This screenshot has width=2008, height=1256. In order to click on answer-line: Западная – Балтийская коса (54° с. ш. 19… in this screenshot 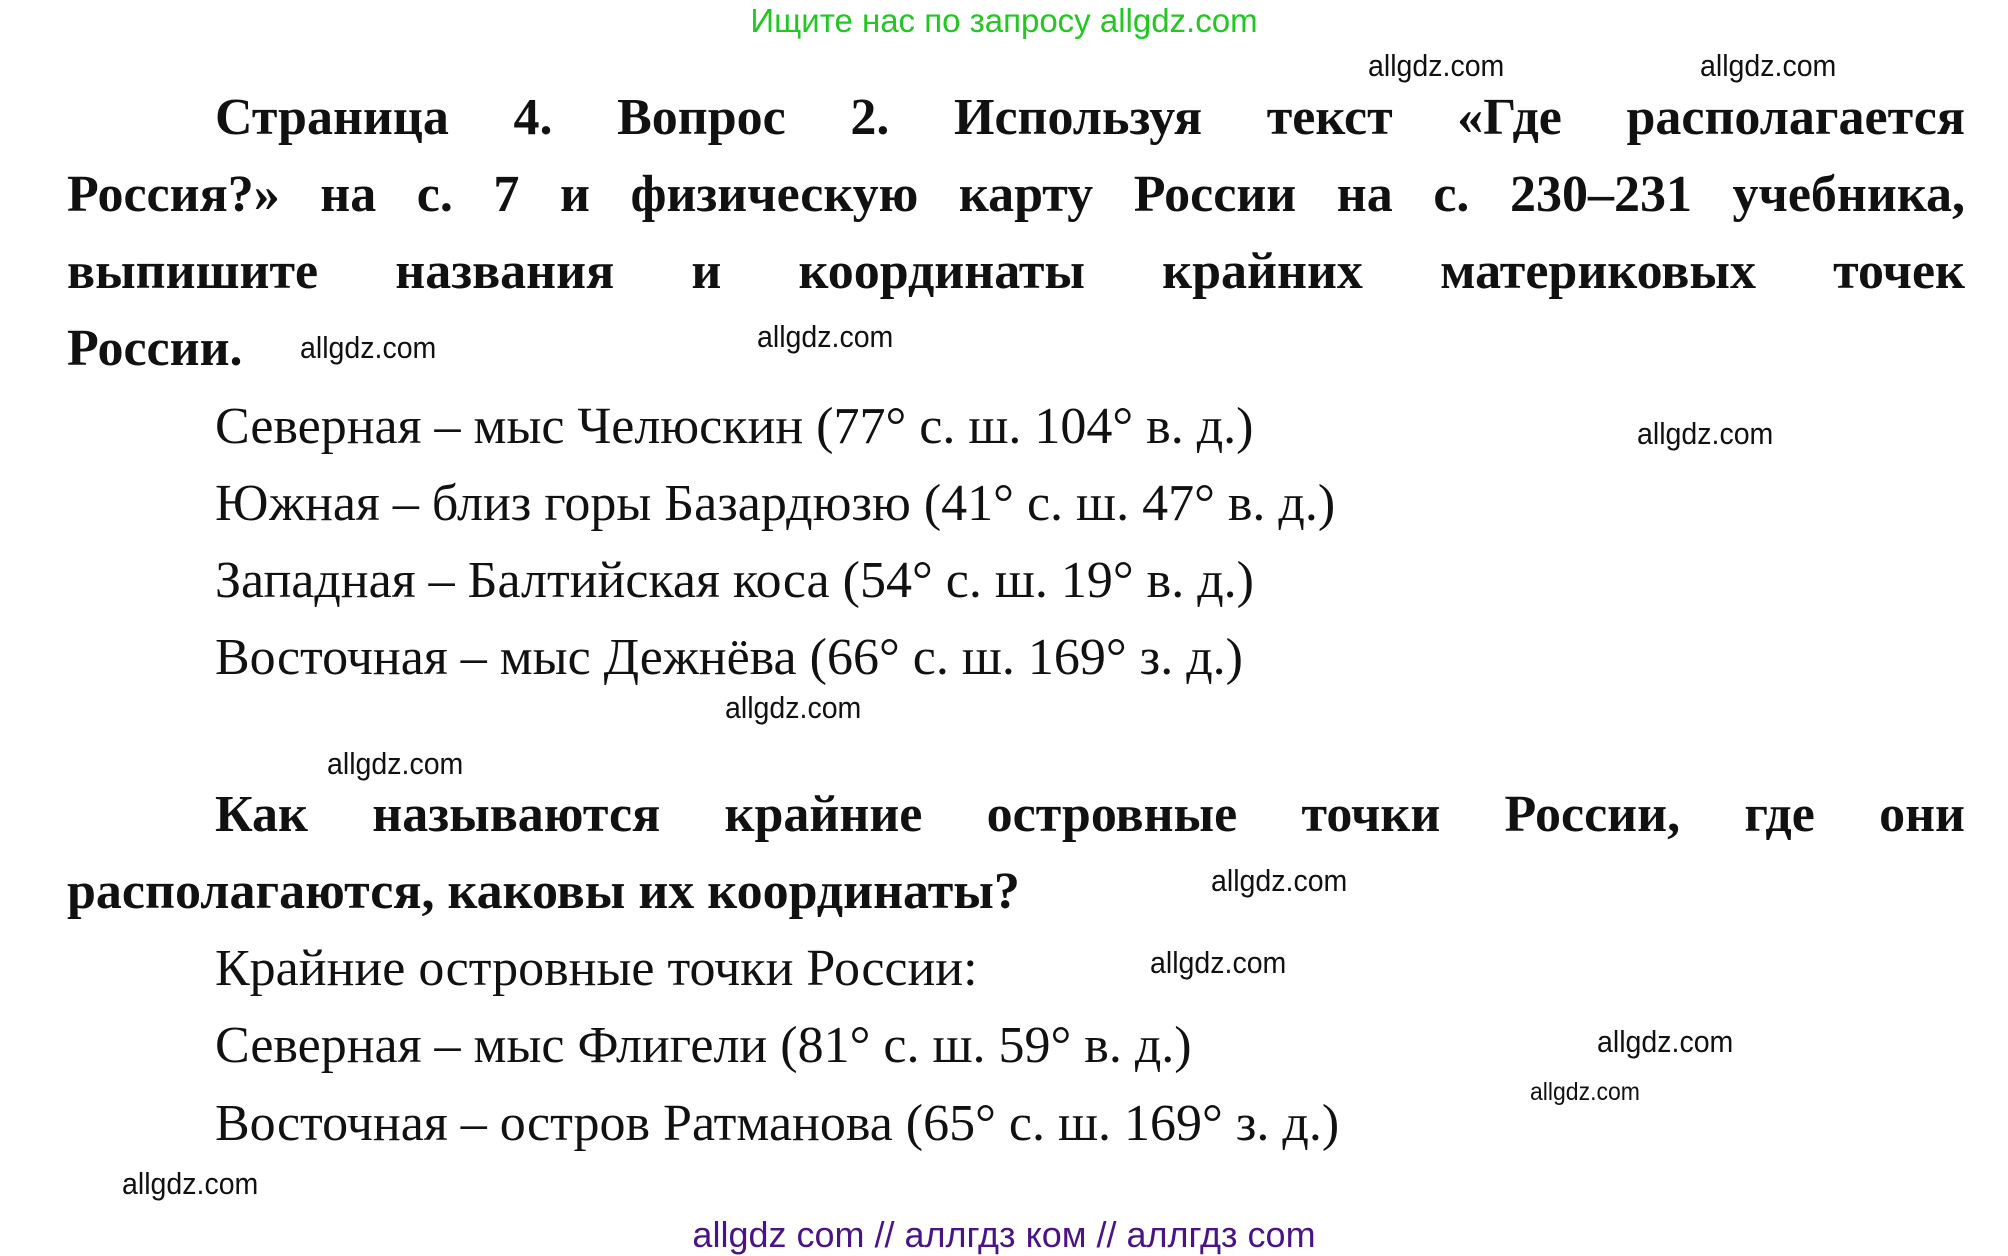, I will do `click(734, 580)`.